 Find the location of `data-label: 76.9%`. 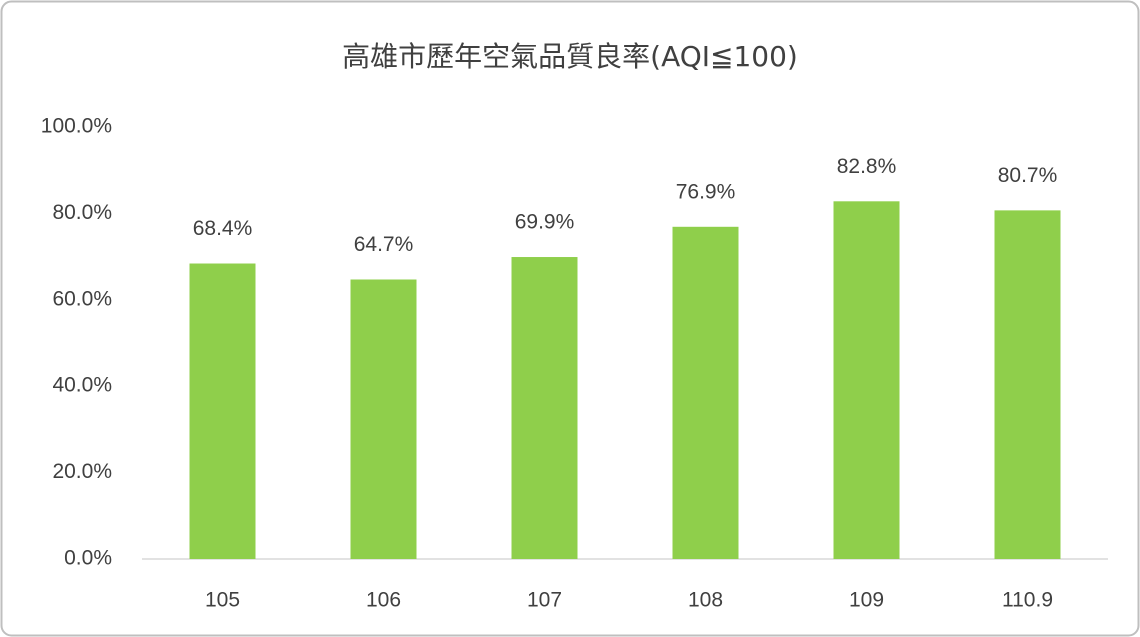

data-label: 76.9% is located at coordinates (706, 191).